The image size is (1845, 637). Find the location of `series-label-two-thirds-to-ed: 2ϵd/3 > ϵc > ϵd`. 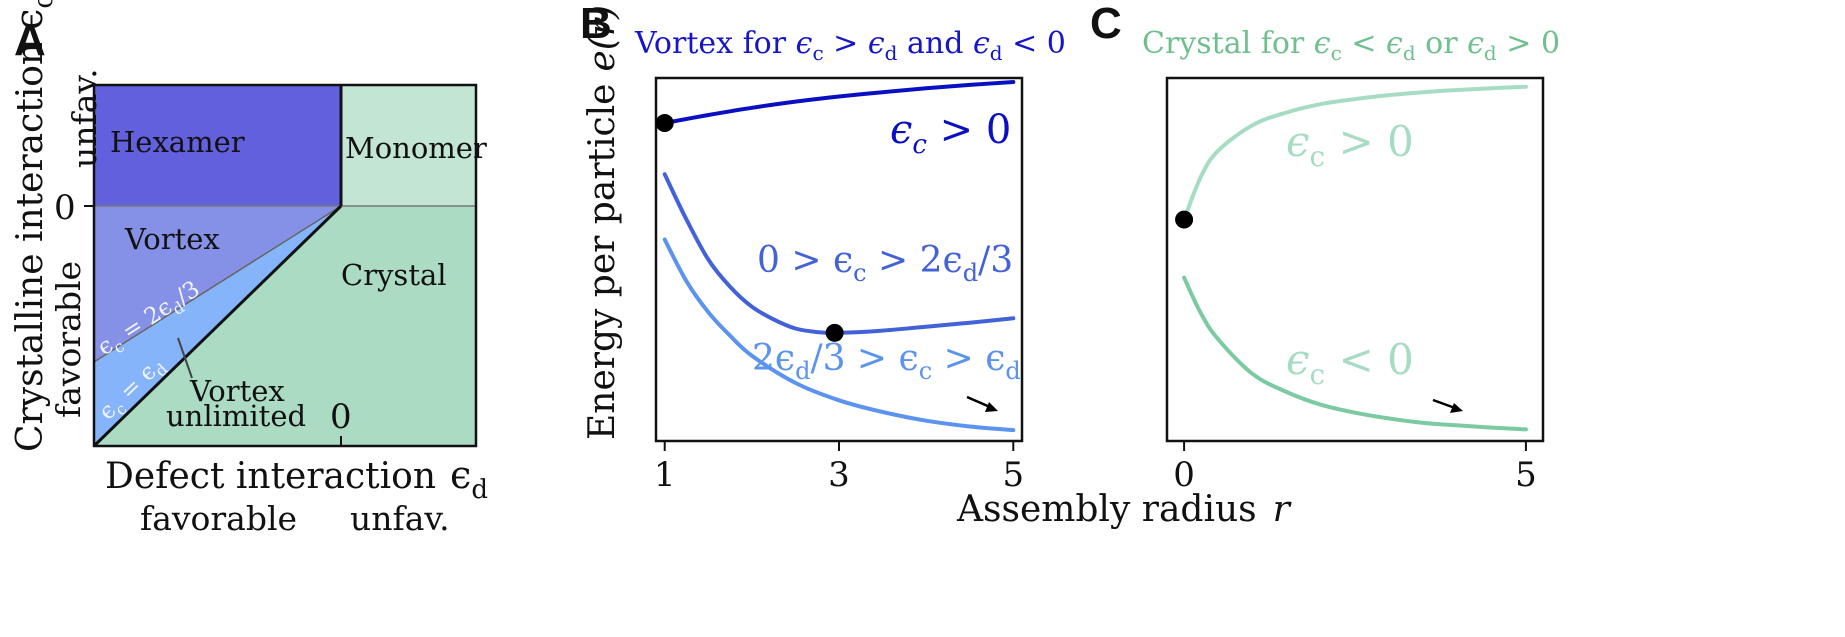

series-label-two-thirds-to-ed: 2ϵd/3 > ϵc > ϵd is located at coordinates (886, 361).